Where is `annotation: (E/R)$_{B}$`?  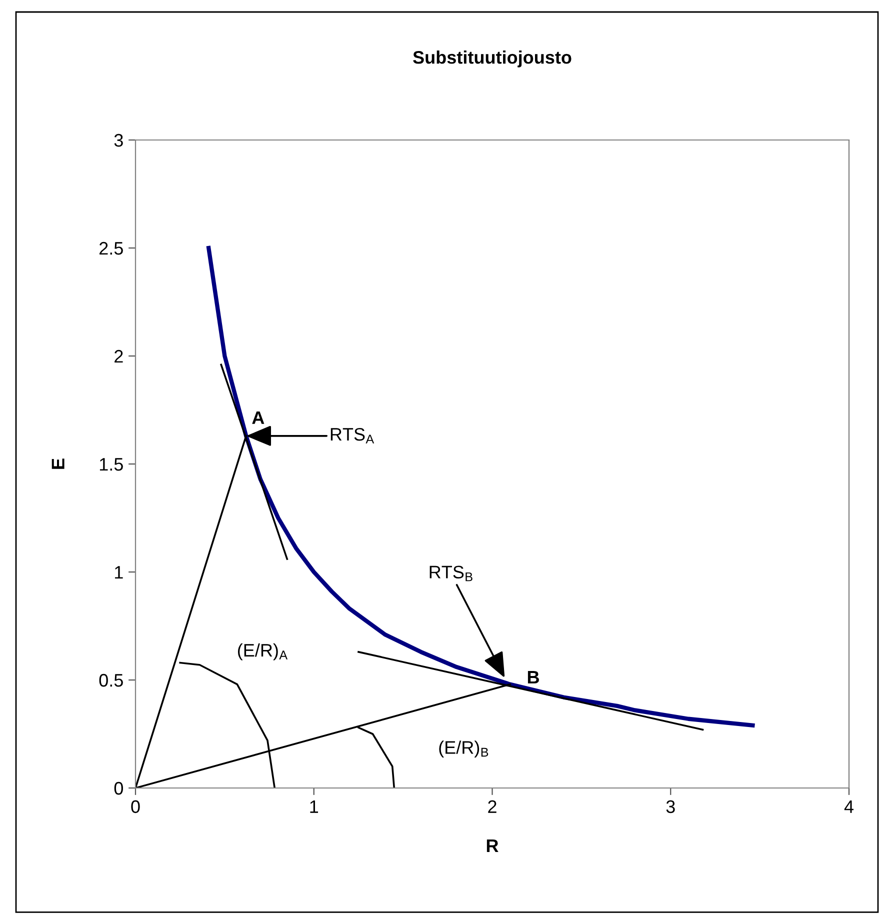
annotation: (E/R)$_{B}$ is located at coordinates (463, 749).